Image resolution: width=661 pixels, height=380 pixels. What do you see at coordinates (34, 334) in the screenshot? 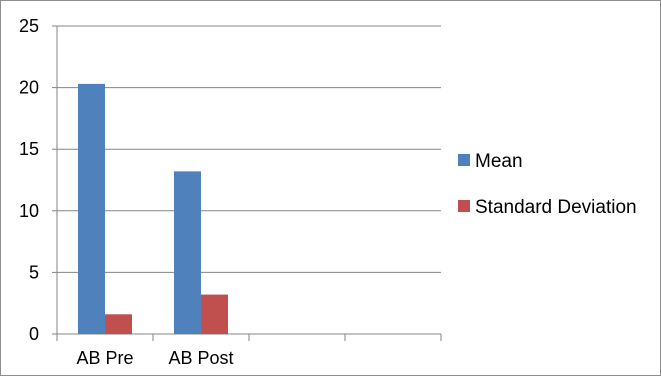
I see `y-tick-label: 0` at bounding box center [34, 334].